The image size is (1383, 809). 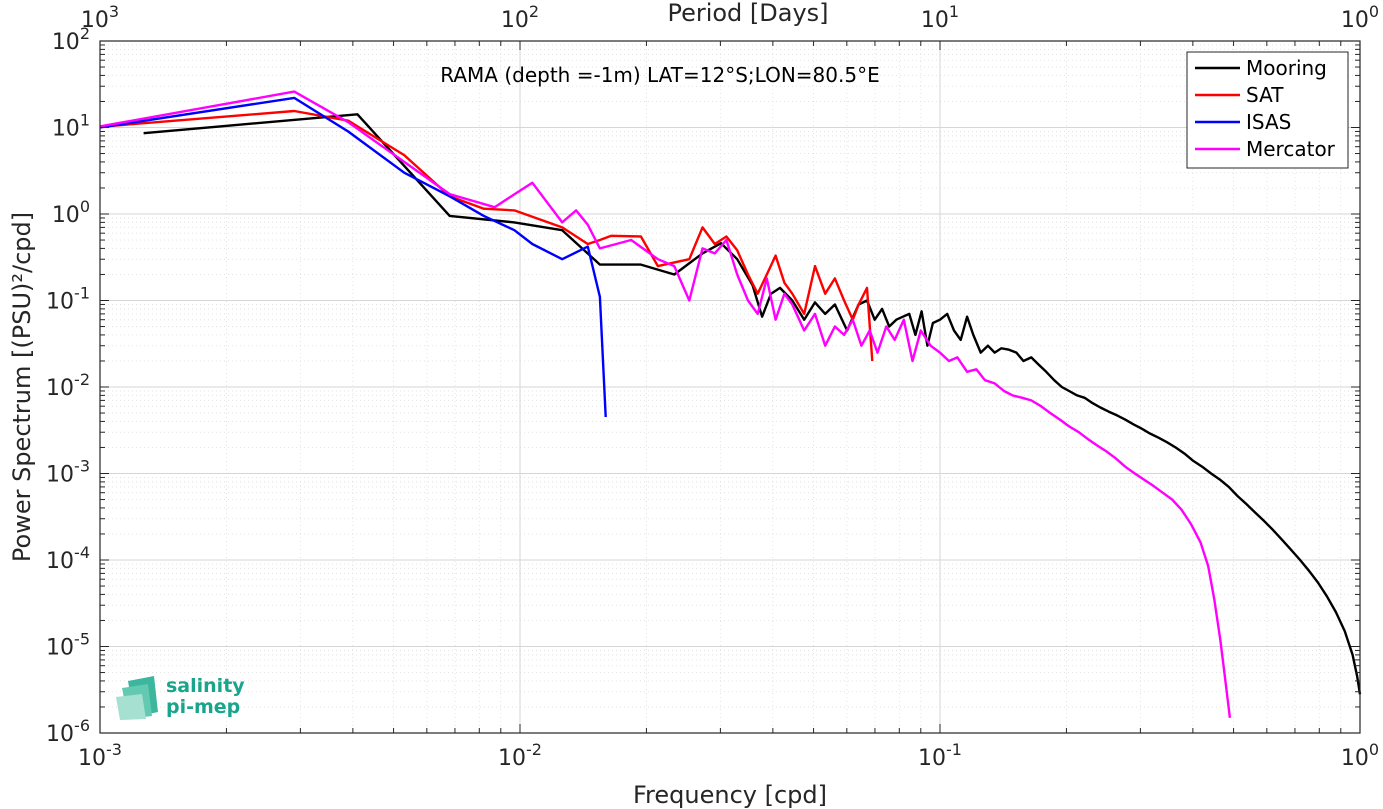 I want to click on y-tick-label: 10⁻¹, so click(x=68, y=299).